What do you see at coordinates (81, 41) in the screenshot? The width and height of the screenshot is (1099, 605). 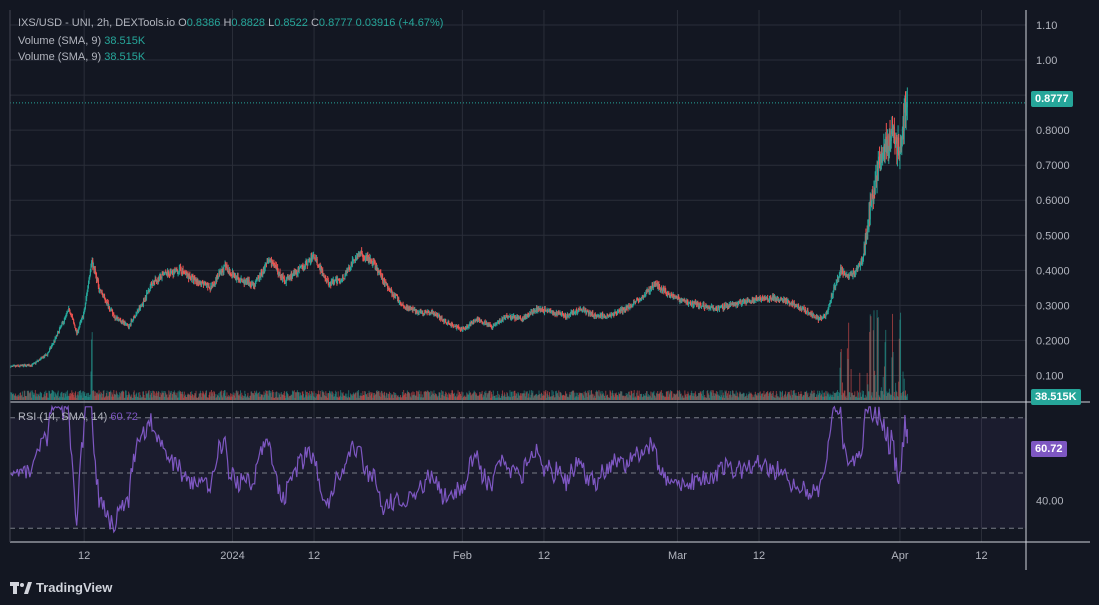 I see `volume-legend-1: Volume (SMA, 9) 38.515K` at bounding box center [81, 41].